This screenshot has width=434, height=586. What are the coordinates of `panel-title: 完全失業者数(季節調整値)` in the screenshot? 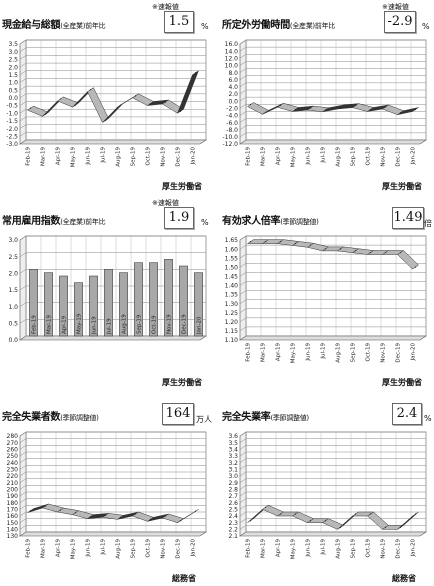 It's located at (50, 415).